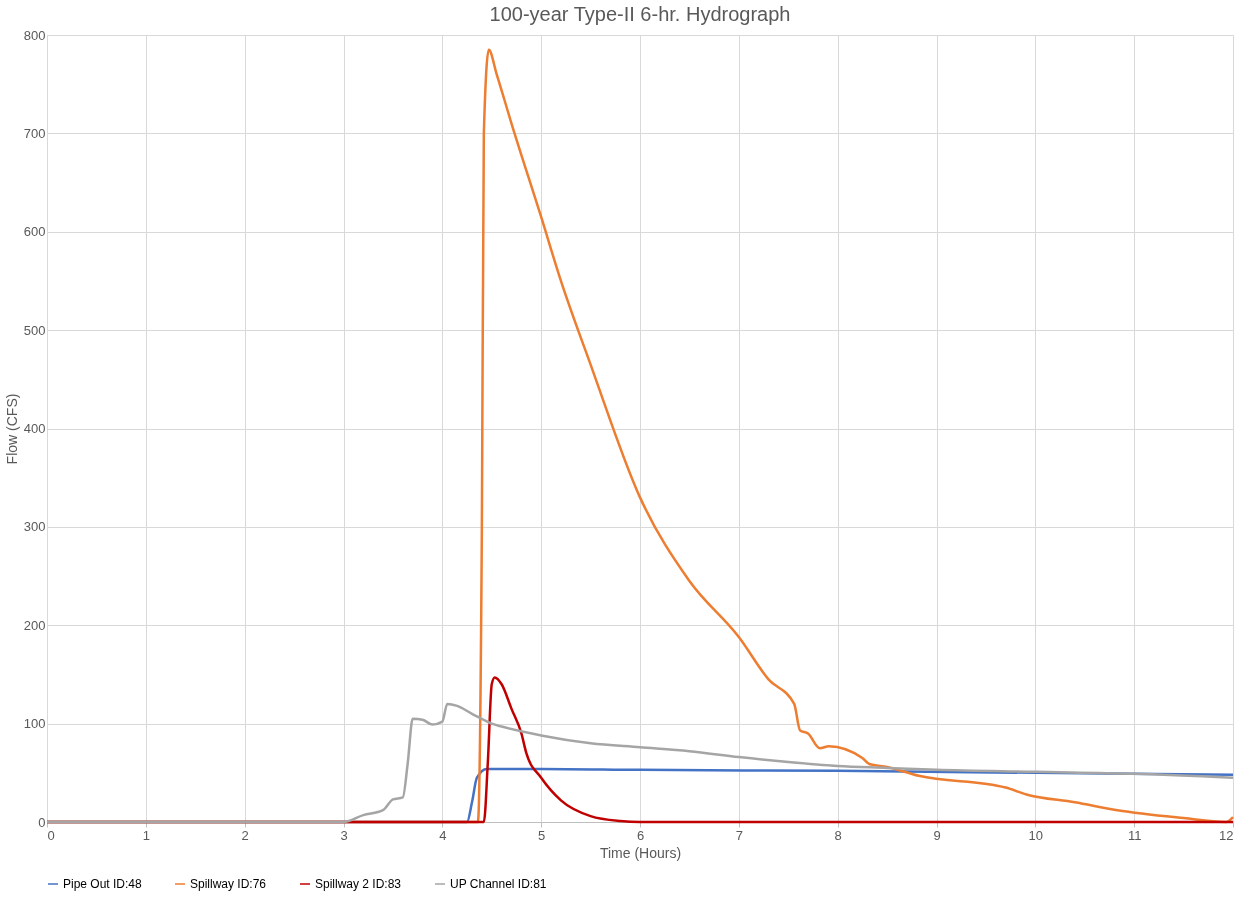 This screenshot has width=1254, height=909. Describe the element at coordinates (937, 835) in the screenshot. I see `x-tick-label: 9` at that location.